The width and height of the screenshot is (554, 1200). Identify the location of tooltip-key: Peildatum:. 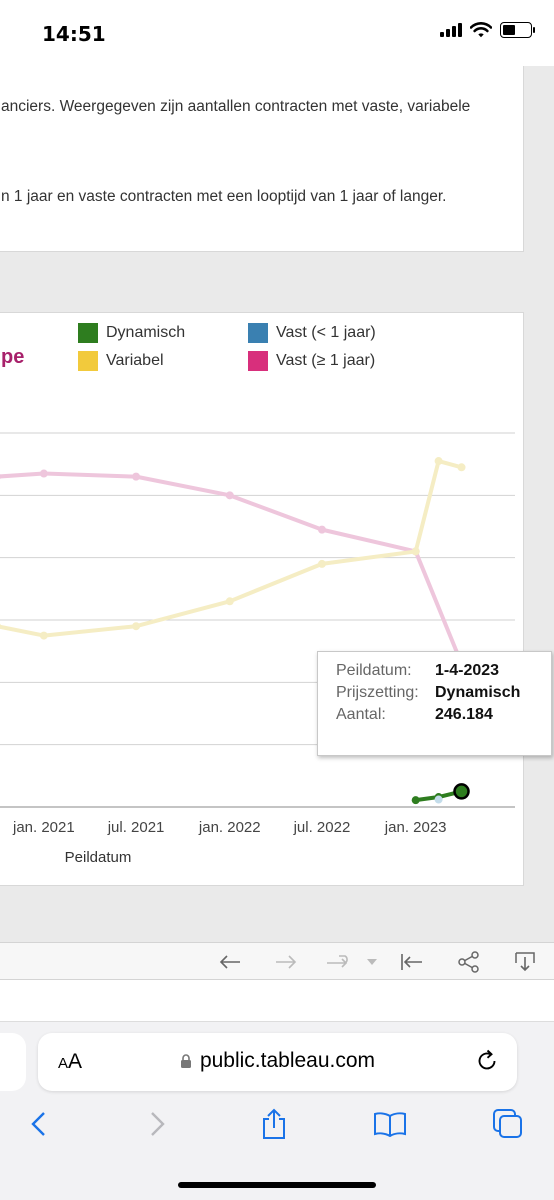
(374, 670).